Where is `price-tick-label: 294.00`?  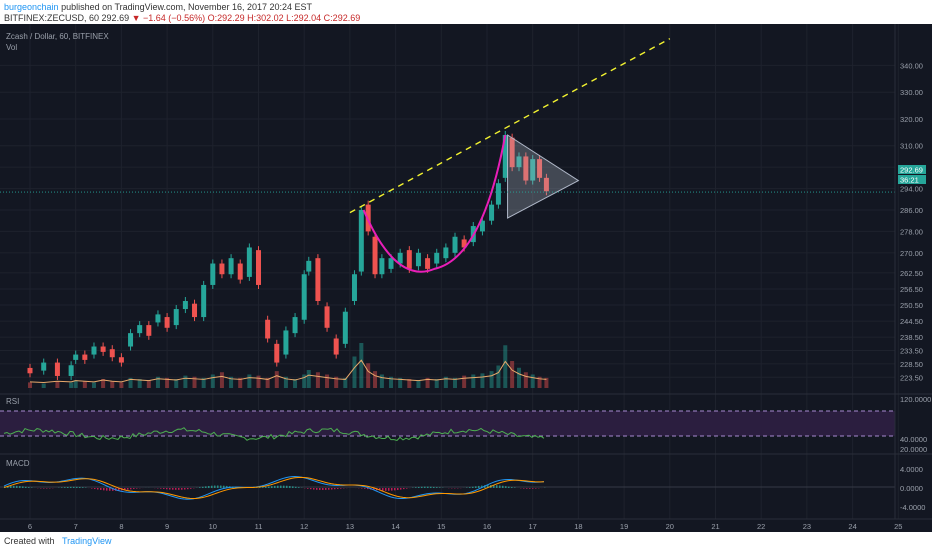 price-tick-label: 294.00 is located at coordinates (911, 189).